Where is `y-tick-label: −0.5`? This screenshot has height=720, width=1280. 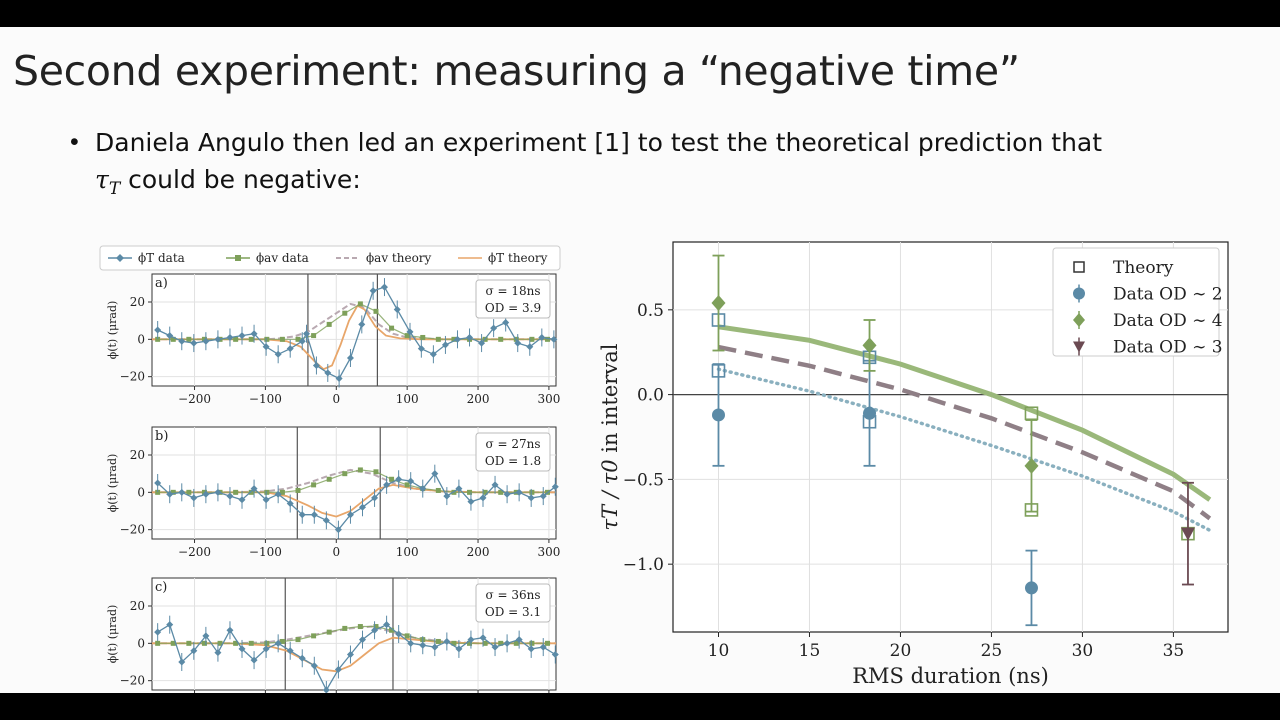 y-tick-label: −0.5 is located at coordinates (643, 480).